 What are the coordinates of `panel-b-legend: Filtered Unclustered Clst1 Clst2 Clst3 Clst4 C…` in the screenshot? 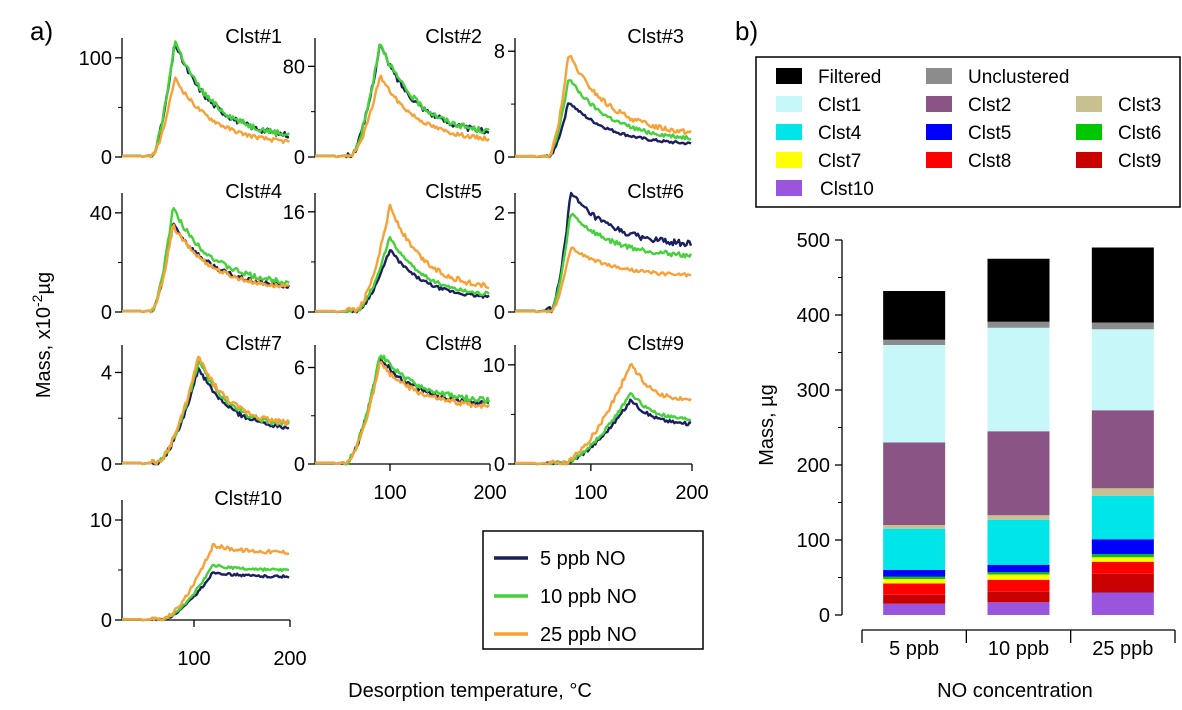 It's located at (968, 132).